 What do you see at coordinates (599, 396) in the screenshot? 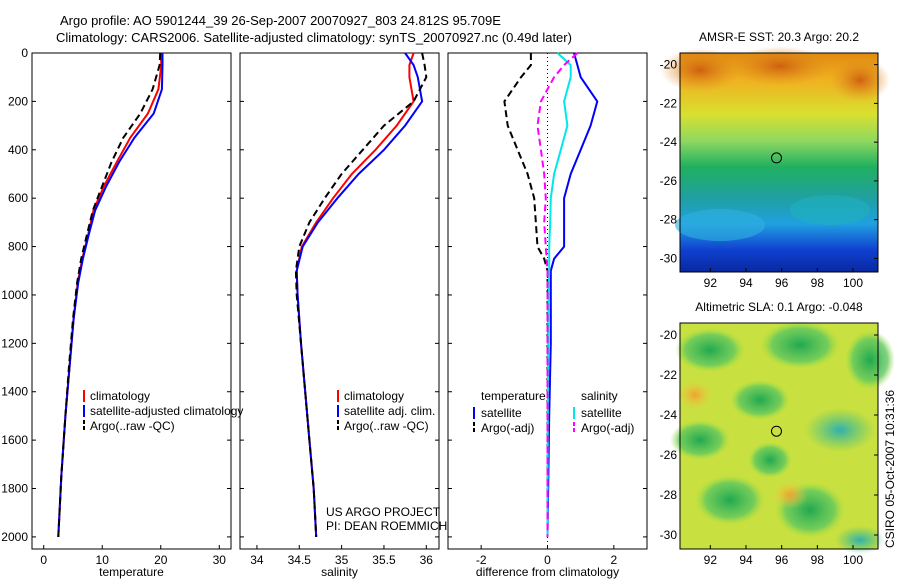
I see `legend-heading-salinity: salinity` at bounding box center [599, 396].